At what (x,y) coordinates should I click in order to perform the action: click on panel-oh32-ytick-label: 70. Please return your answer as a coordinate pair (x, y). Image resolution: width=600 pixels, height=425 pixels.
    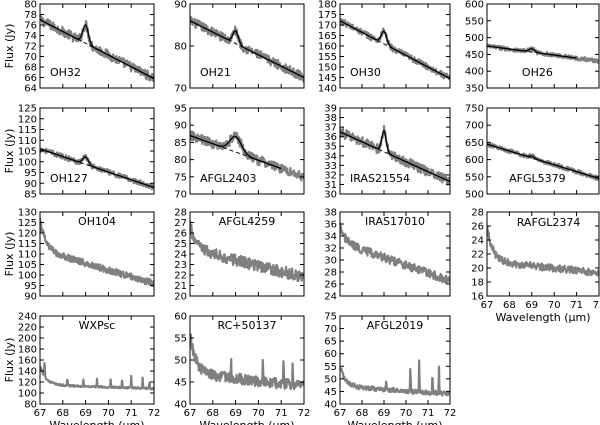
    Looking at the image, I should click on (30, 57).